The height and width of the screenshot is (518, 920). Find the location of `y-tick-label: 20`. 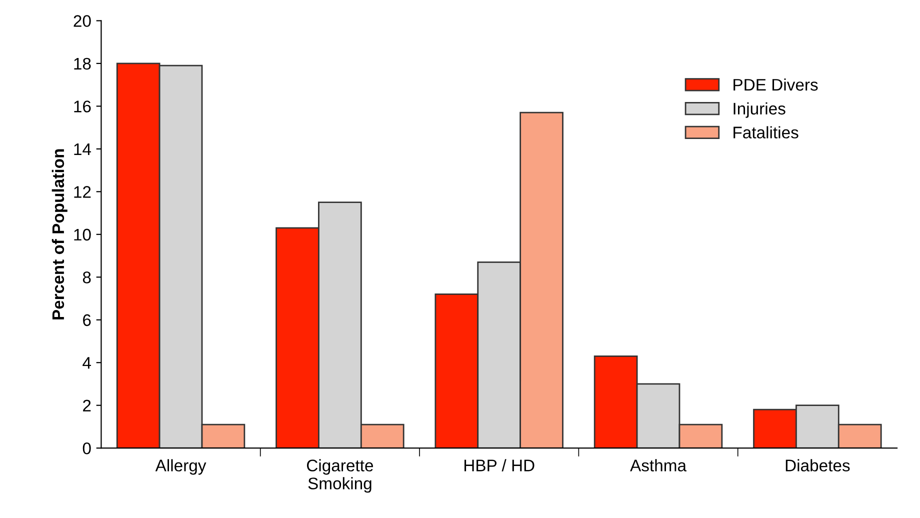

y-tick-label: 20 is located at coordinates (82, 21).